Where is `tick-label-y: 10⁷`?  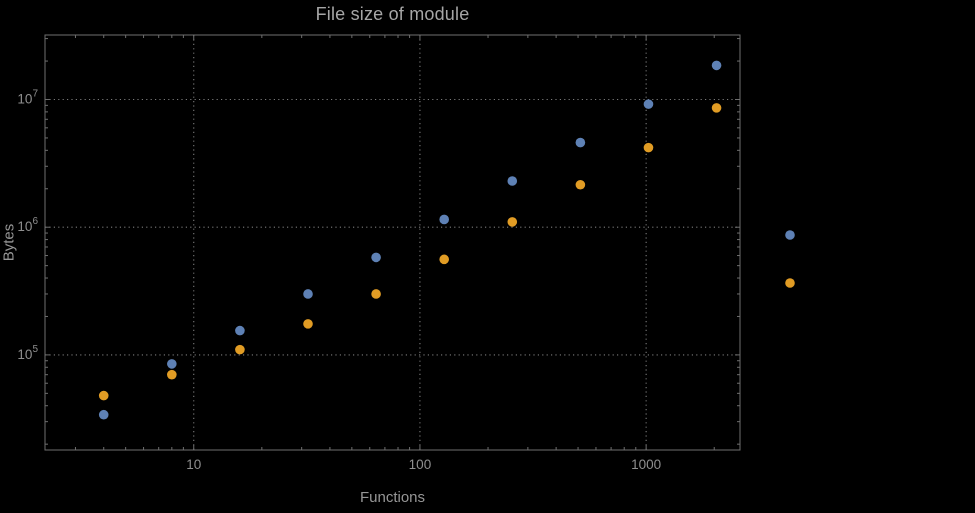 tick-label-y: 10⁷ is located at coordinates (27, 98).